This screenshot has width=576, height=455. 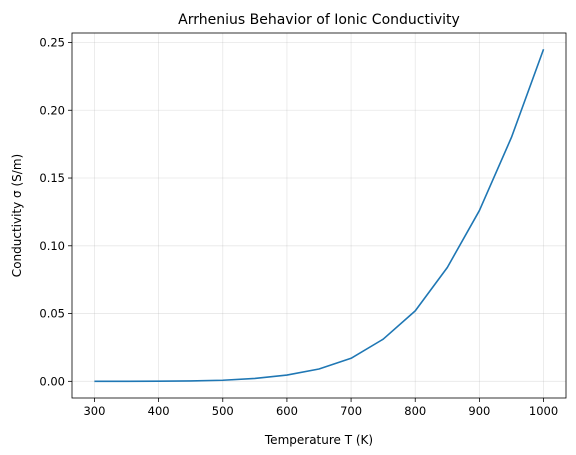 What do you see at coordinates (319, 20) in the screenshot?
I see `chart-title: Arrhenius Behavior of Ionic Conductivity` at bounding box center [319, 20].